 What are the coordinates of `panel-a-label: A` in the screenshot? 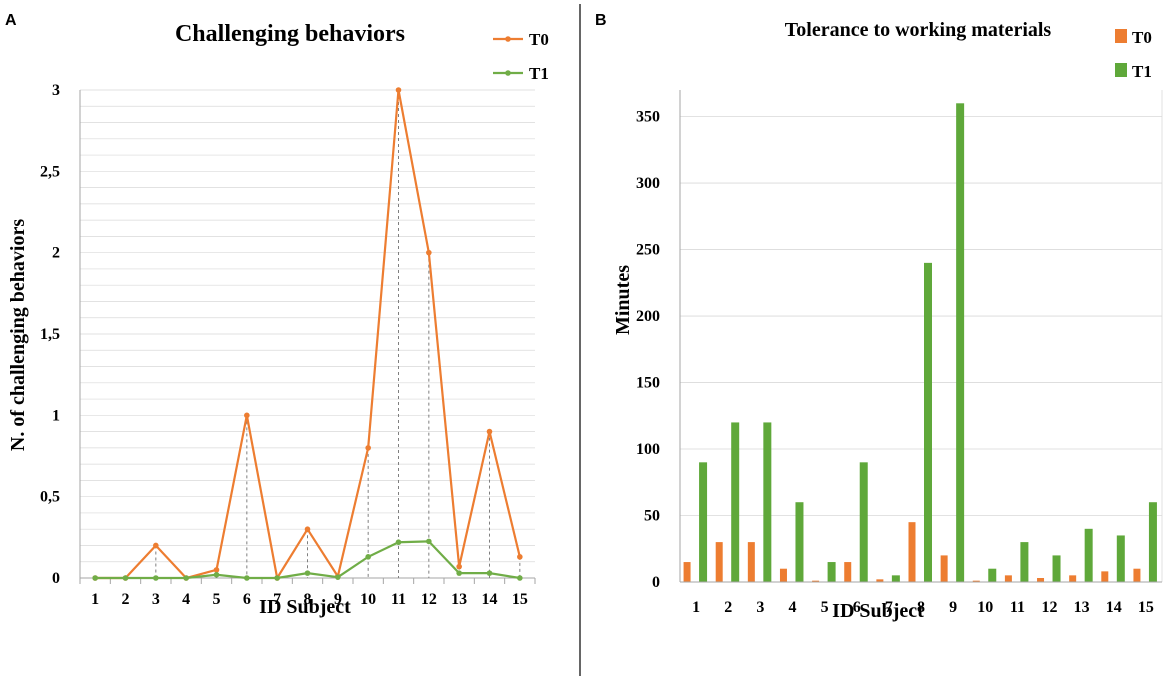 It's located at (11, 20).